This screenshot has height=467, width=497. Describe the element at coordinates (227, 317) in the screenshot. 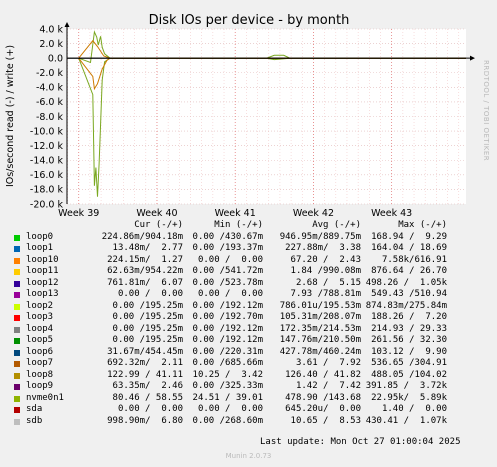

I see `legend-min: 0.00 /192.70m` at that location.